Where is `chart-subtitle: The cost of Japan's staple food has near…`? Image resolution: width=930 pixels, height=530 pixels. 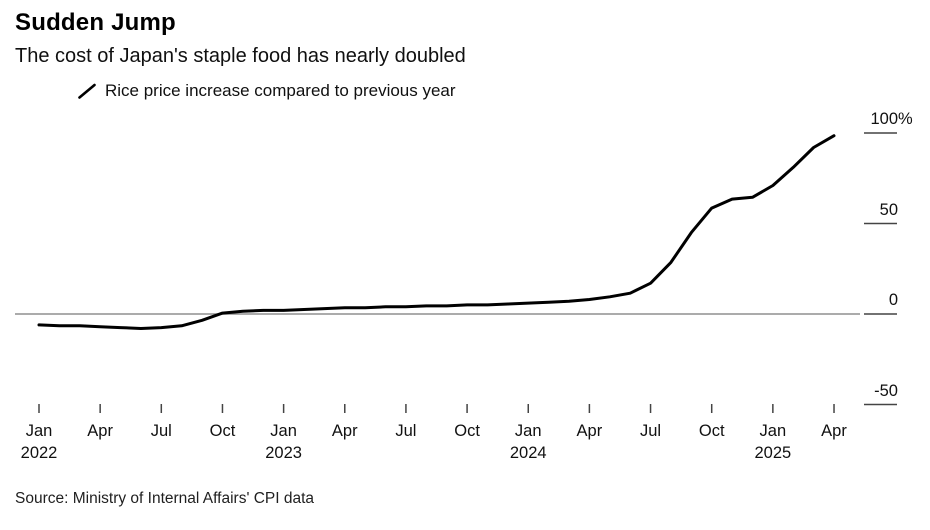
chart-subtitle: The cost of Japan's staple food has near… is located at coordinates (240, 56).